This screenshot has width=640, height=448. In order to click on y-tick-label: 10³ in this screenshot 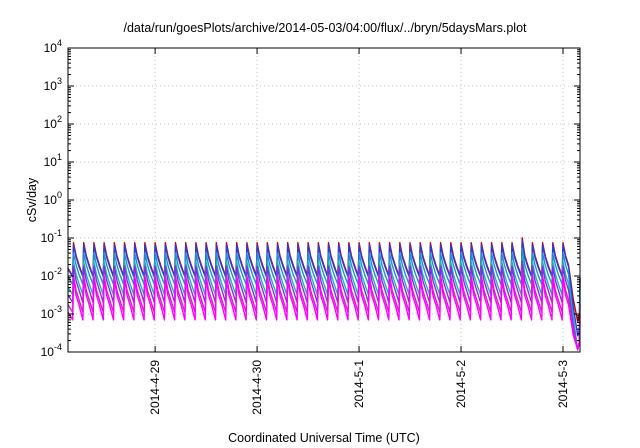, I will do `click(53, 84)`.